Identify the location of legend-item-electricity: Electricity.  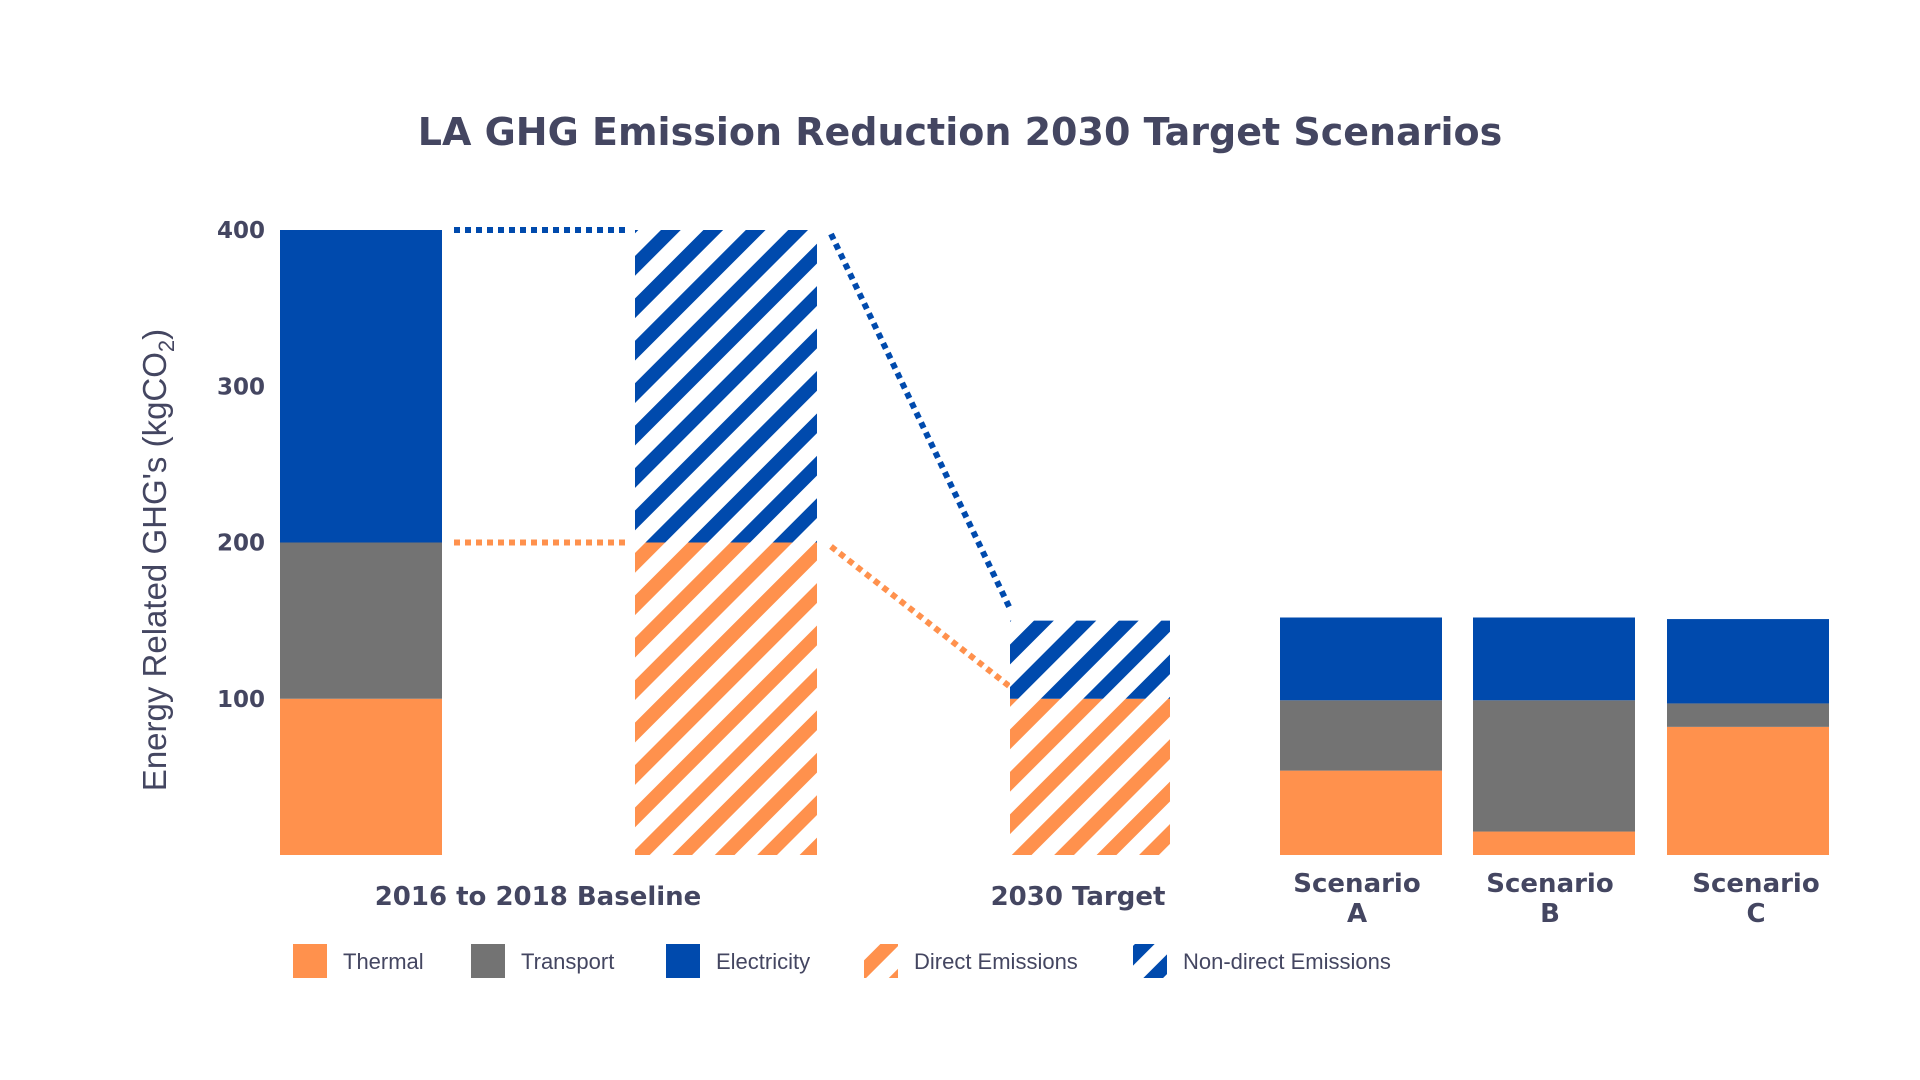
(738, 961).